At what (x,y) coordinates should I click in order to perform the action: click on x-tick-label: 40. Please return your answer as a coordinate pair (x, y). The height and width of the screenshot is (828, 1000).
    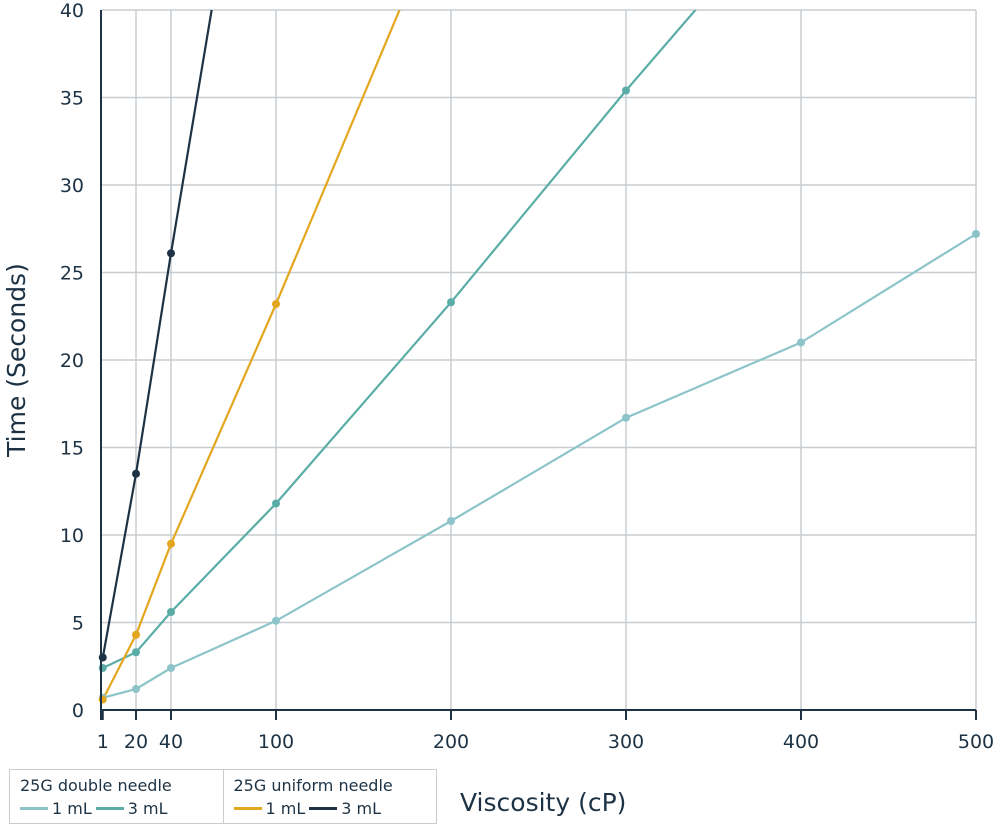
    Looking at the image, I should click on (171, 742).